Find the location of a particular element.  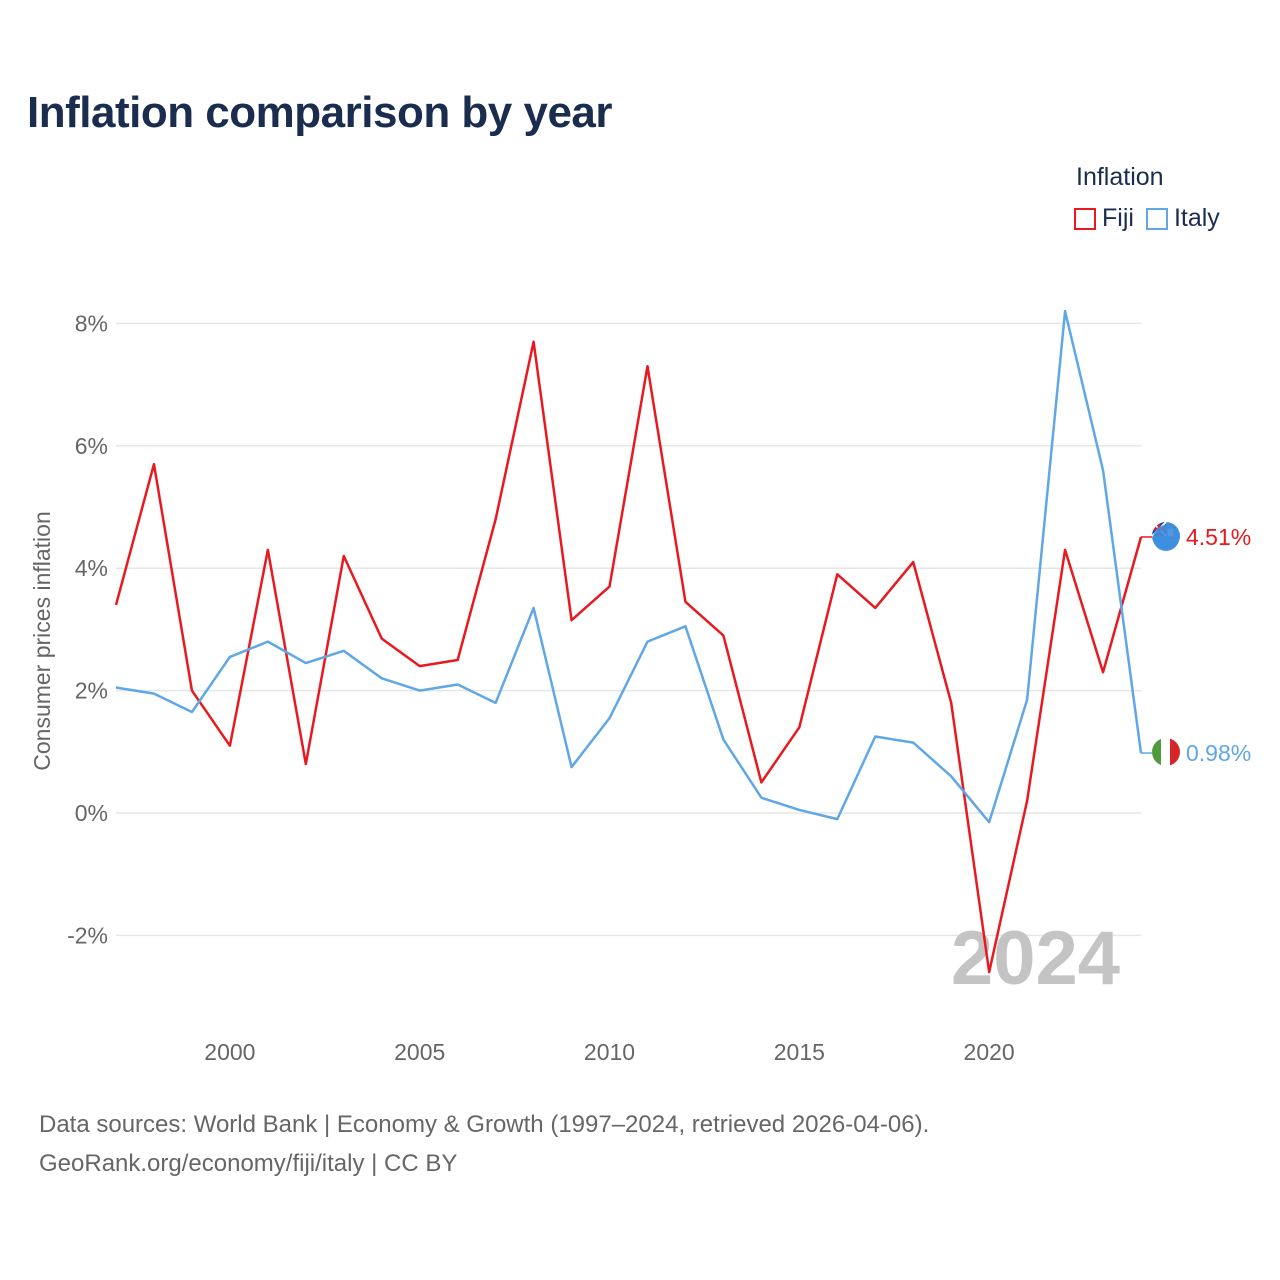

legend-label-fiji: Fiji is located at coordinates (1118, 218).